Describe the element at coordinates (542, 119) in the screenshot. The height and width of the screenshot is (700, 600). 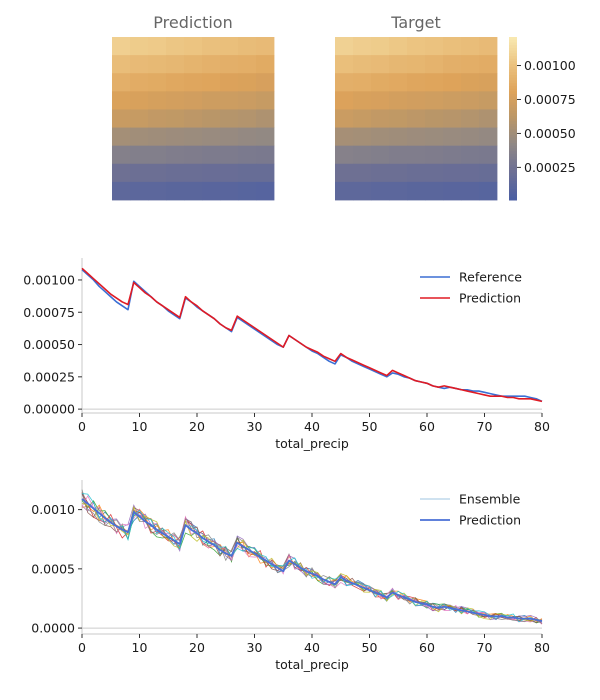
I see `colorbar: 0.00025 0.00050 0.00075 0.00100` at that location.